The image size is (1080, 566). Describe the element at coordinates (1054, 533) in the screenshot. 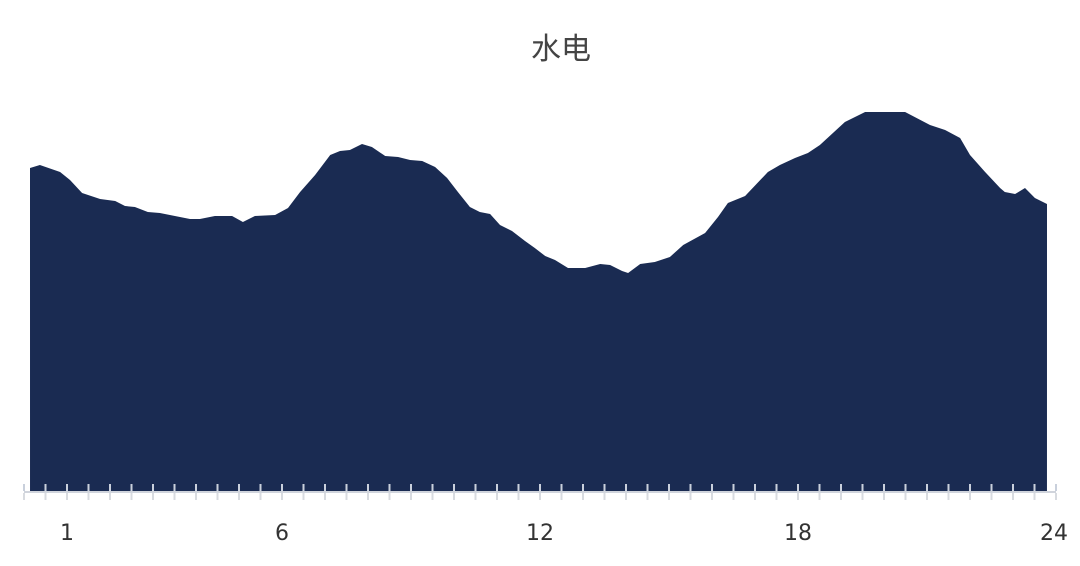

I see `x-tick-label: 24` at that location.